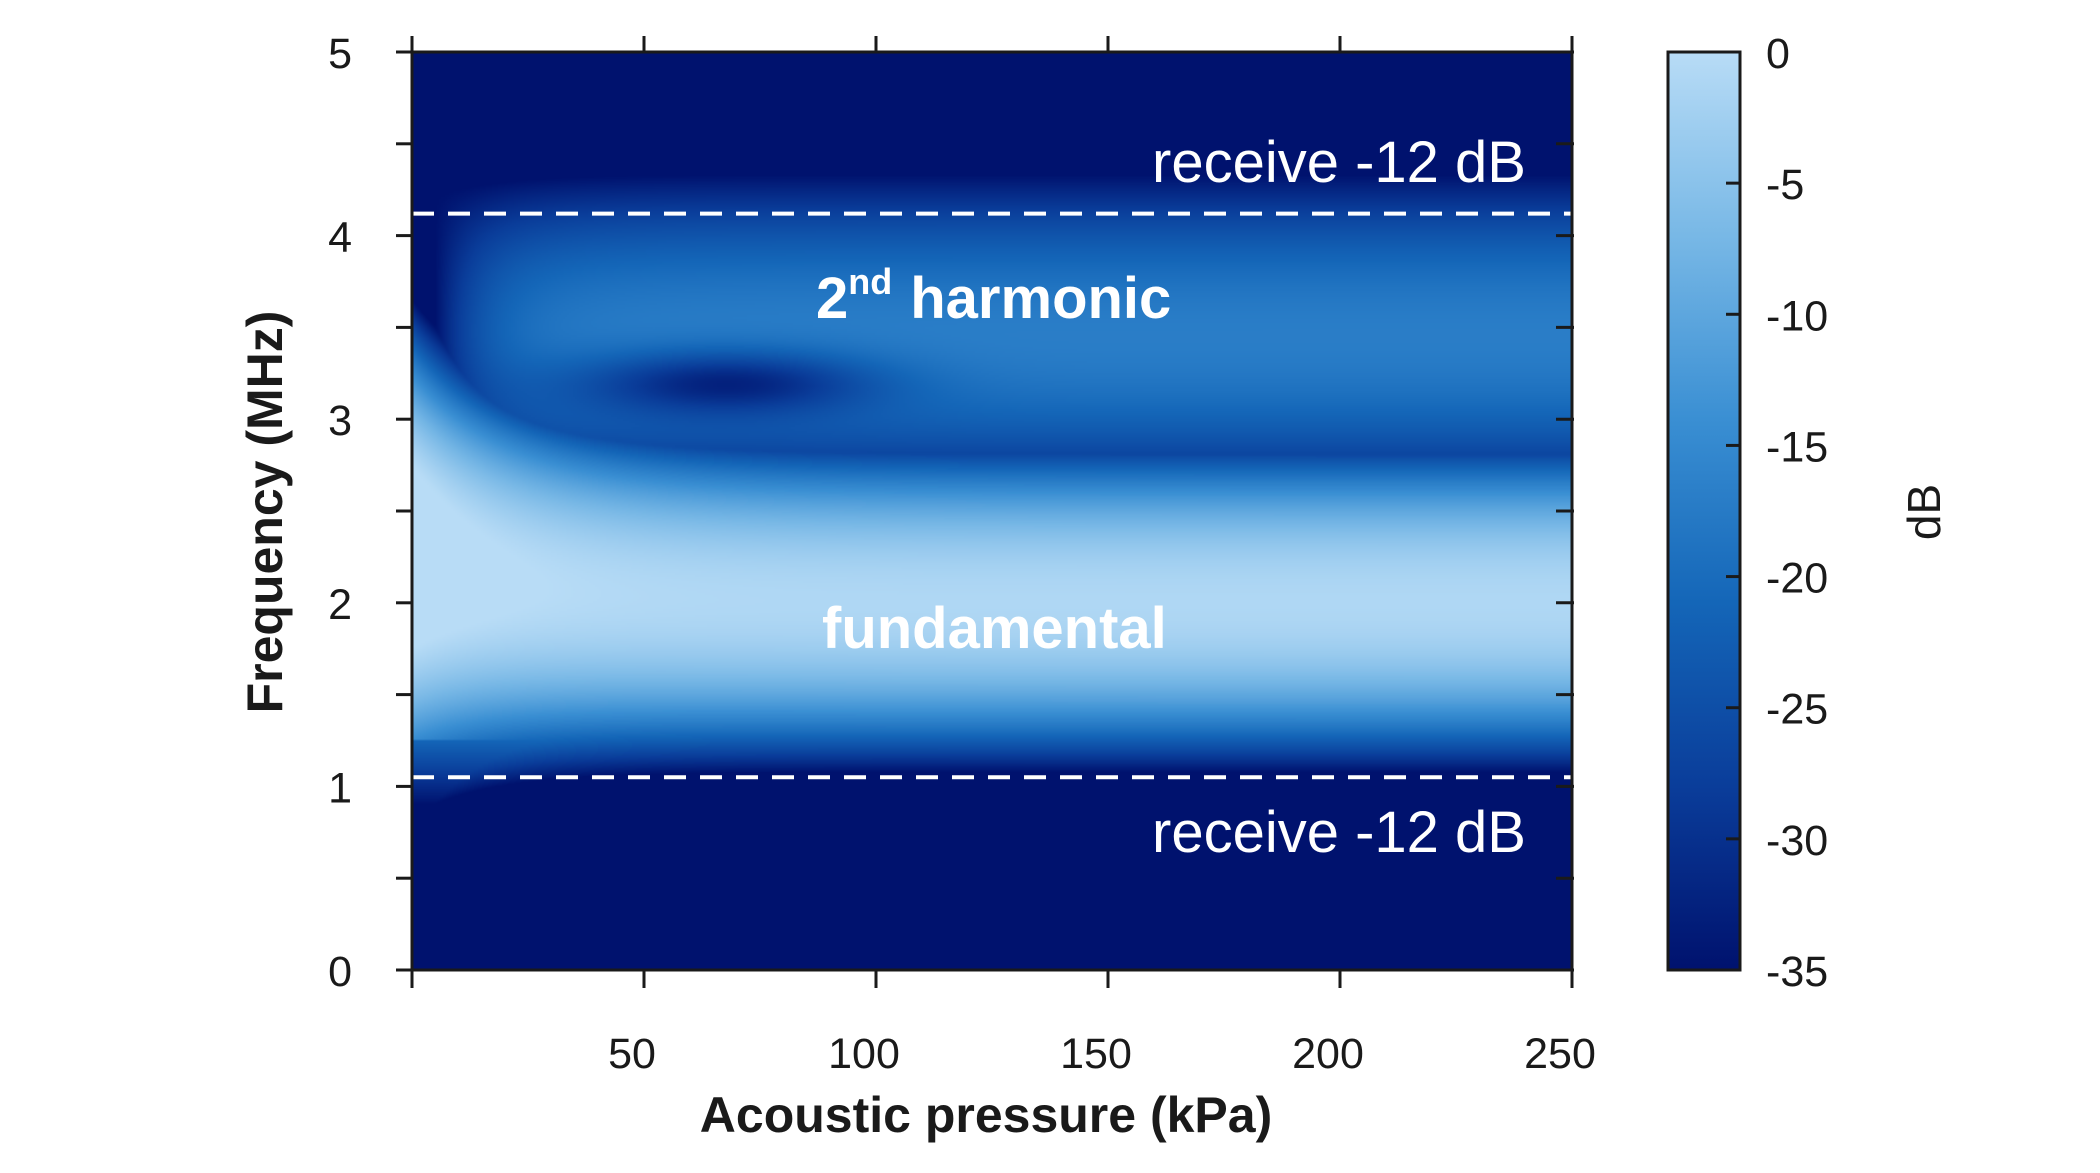 This screenshot has width=2100, height=1173. What do you see at coordinates (1797, 579) in the screenshot?
I see `colorbar-tick-label: -20` at bounding box center [1797, 579].